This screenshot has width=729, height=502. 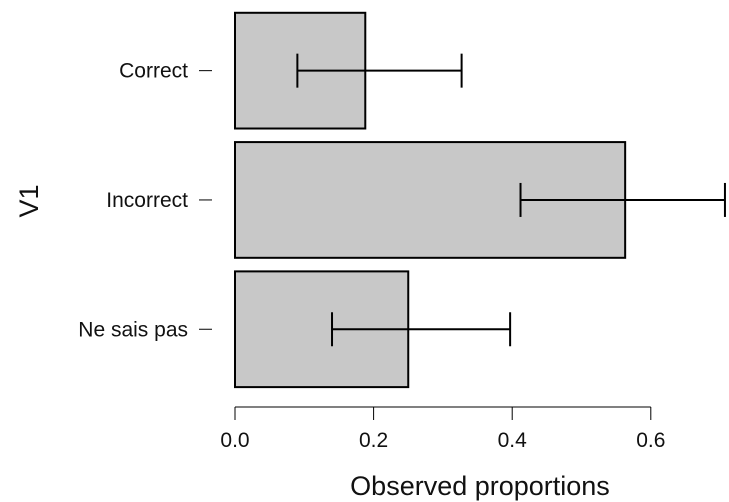 What do you see at coordinates (133, 329) in the screenshot?
I see `y-tick-label: Ne sais pas` at bounding box center [133, 329].